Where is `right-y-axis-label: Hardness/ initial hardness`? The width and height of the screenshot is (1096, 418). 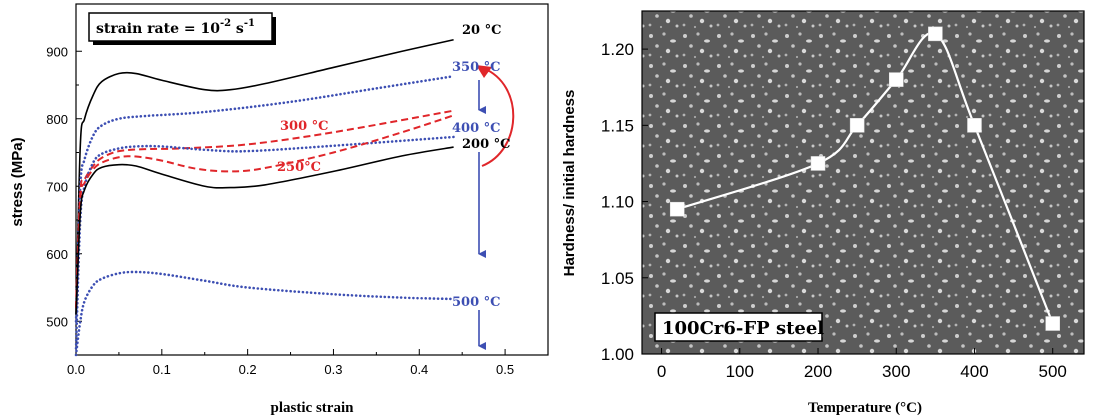 right-y-axis-label: Hardness/ initial hardness is located at coordinates (569, 183).